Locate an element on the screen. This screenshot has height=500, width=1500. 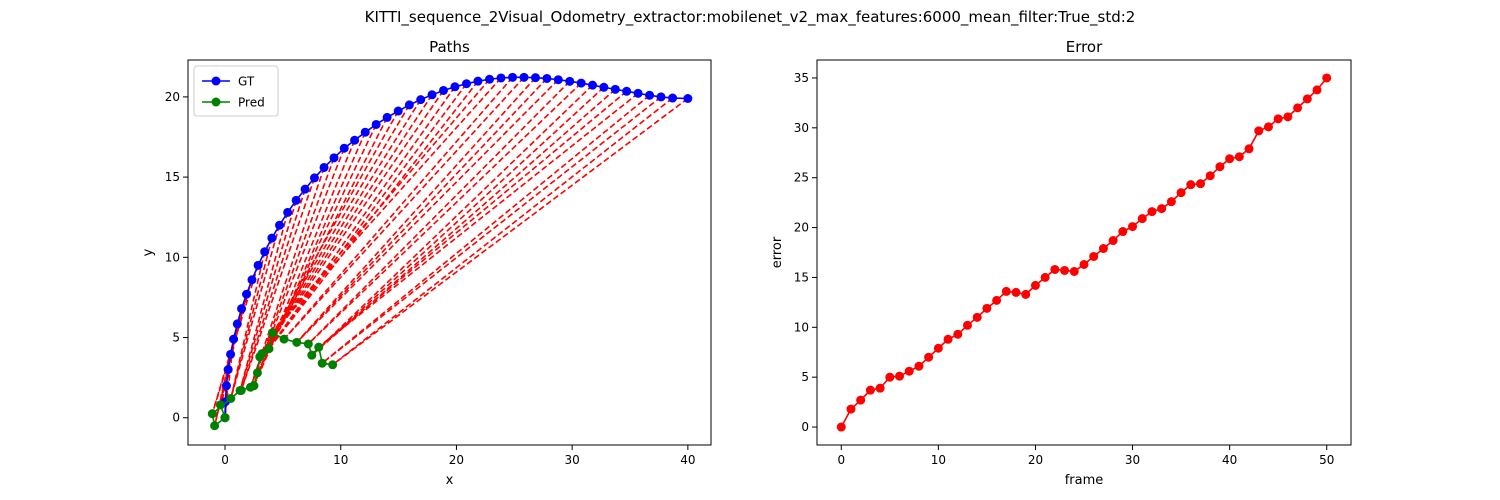
chart-title: Error is located at coordinates (1084, 47).